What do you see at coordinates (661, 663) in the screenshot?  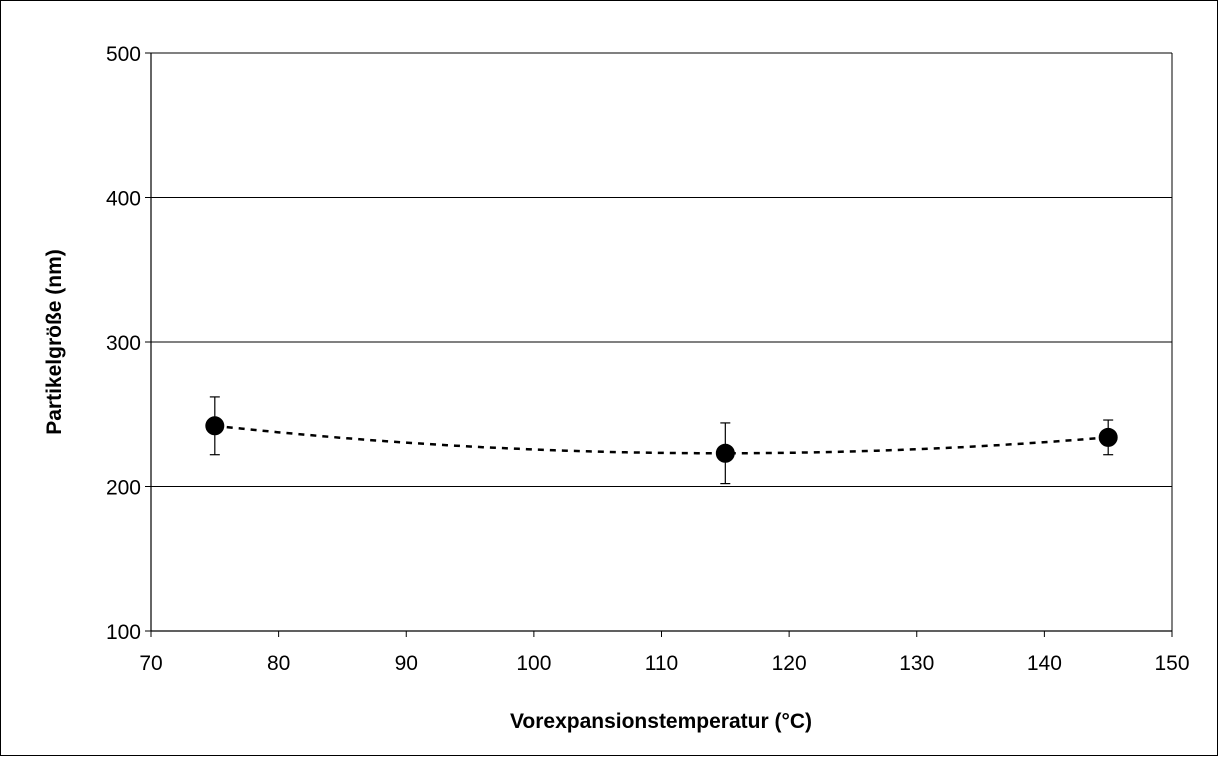 I see `x-tick-label: 110` at bounding box center [661, 663].